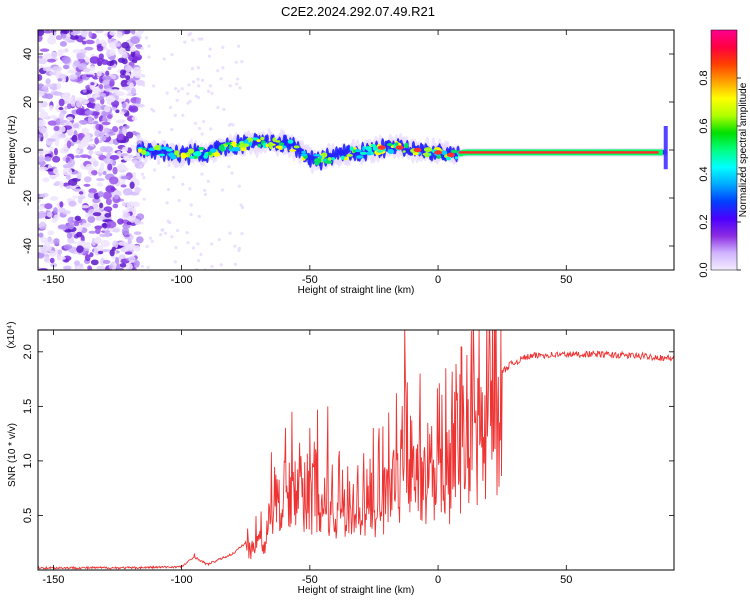 This screenshot has width=750, height=600. Describe the element at coordinates (704, 221) in the screenshot. I see `colorbar-tick-label: 0.2` at that location.